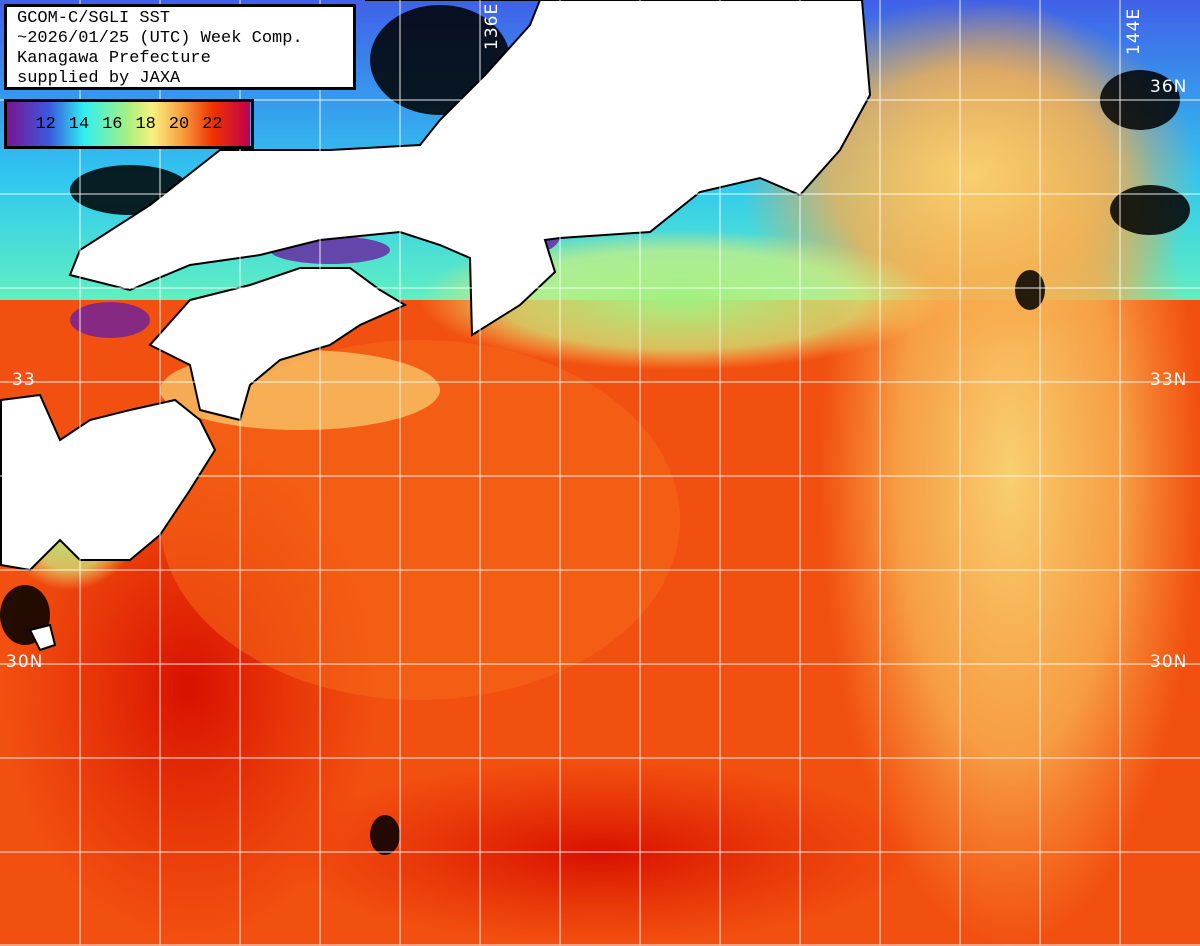  I want to click on color-legend: 12 14 16 18 20 22, so click(129, 124).